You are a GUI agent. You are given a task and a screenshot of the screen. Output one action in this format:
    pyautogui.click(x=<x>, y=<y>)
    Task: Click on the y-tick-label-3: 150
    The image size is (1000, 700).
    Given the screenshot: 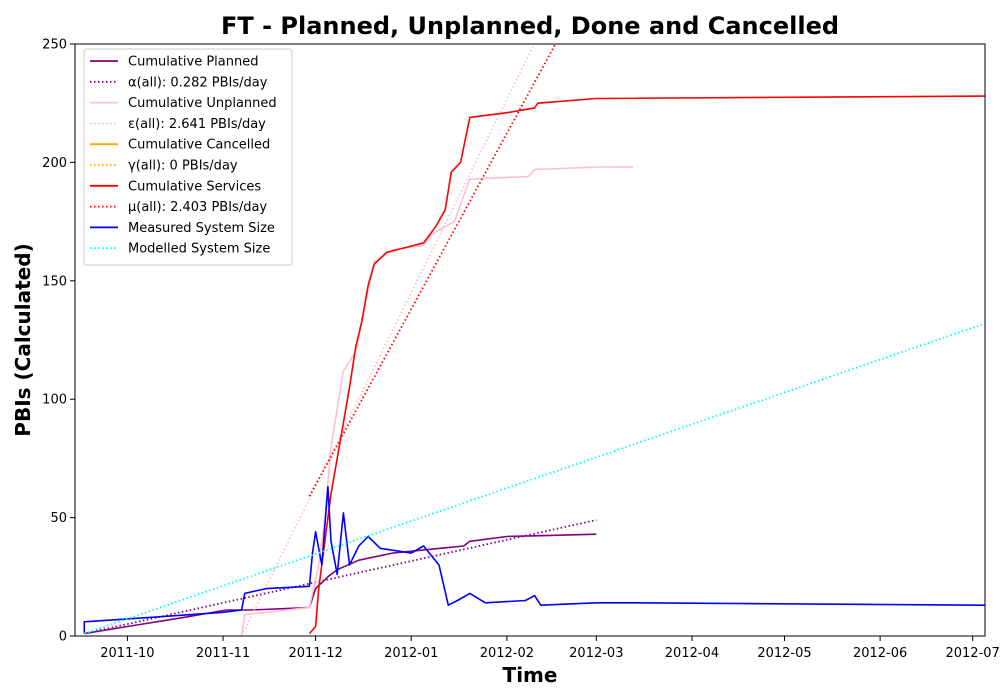 What is the action you would take?
    pyautogui.click(x=54, y=281)
    